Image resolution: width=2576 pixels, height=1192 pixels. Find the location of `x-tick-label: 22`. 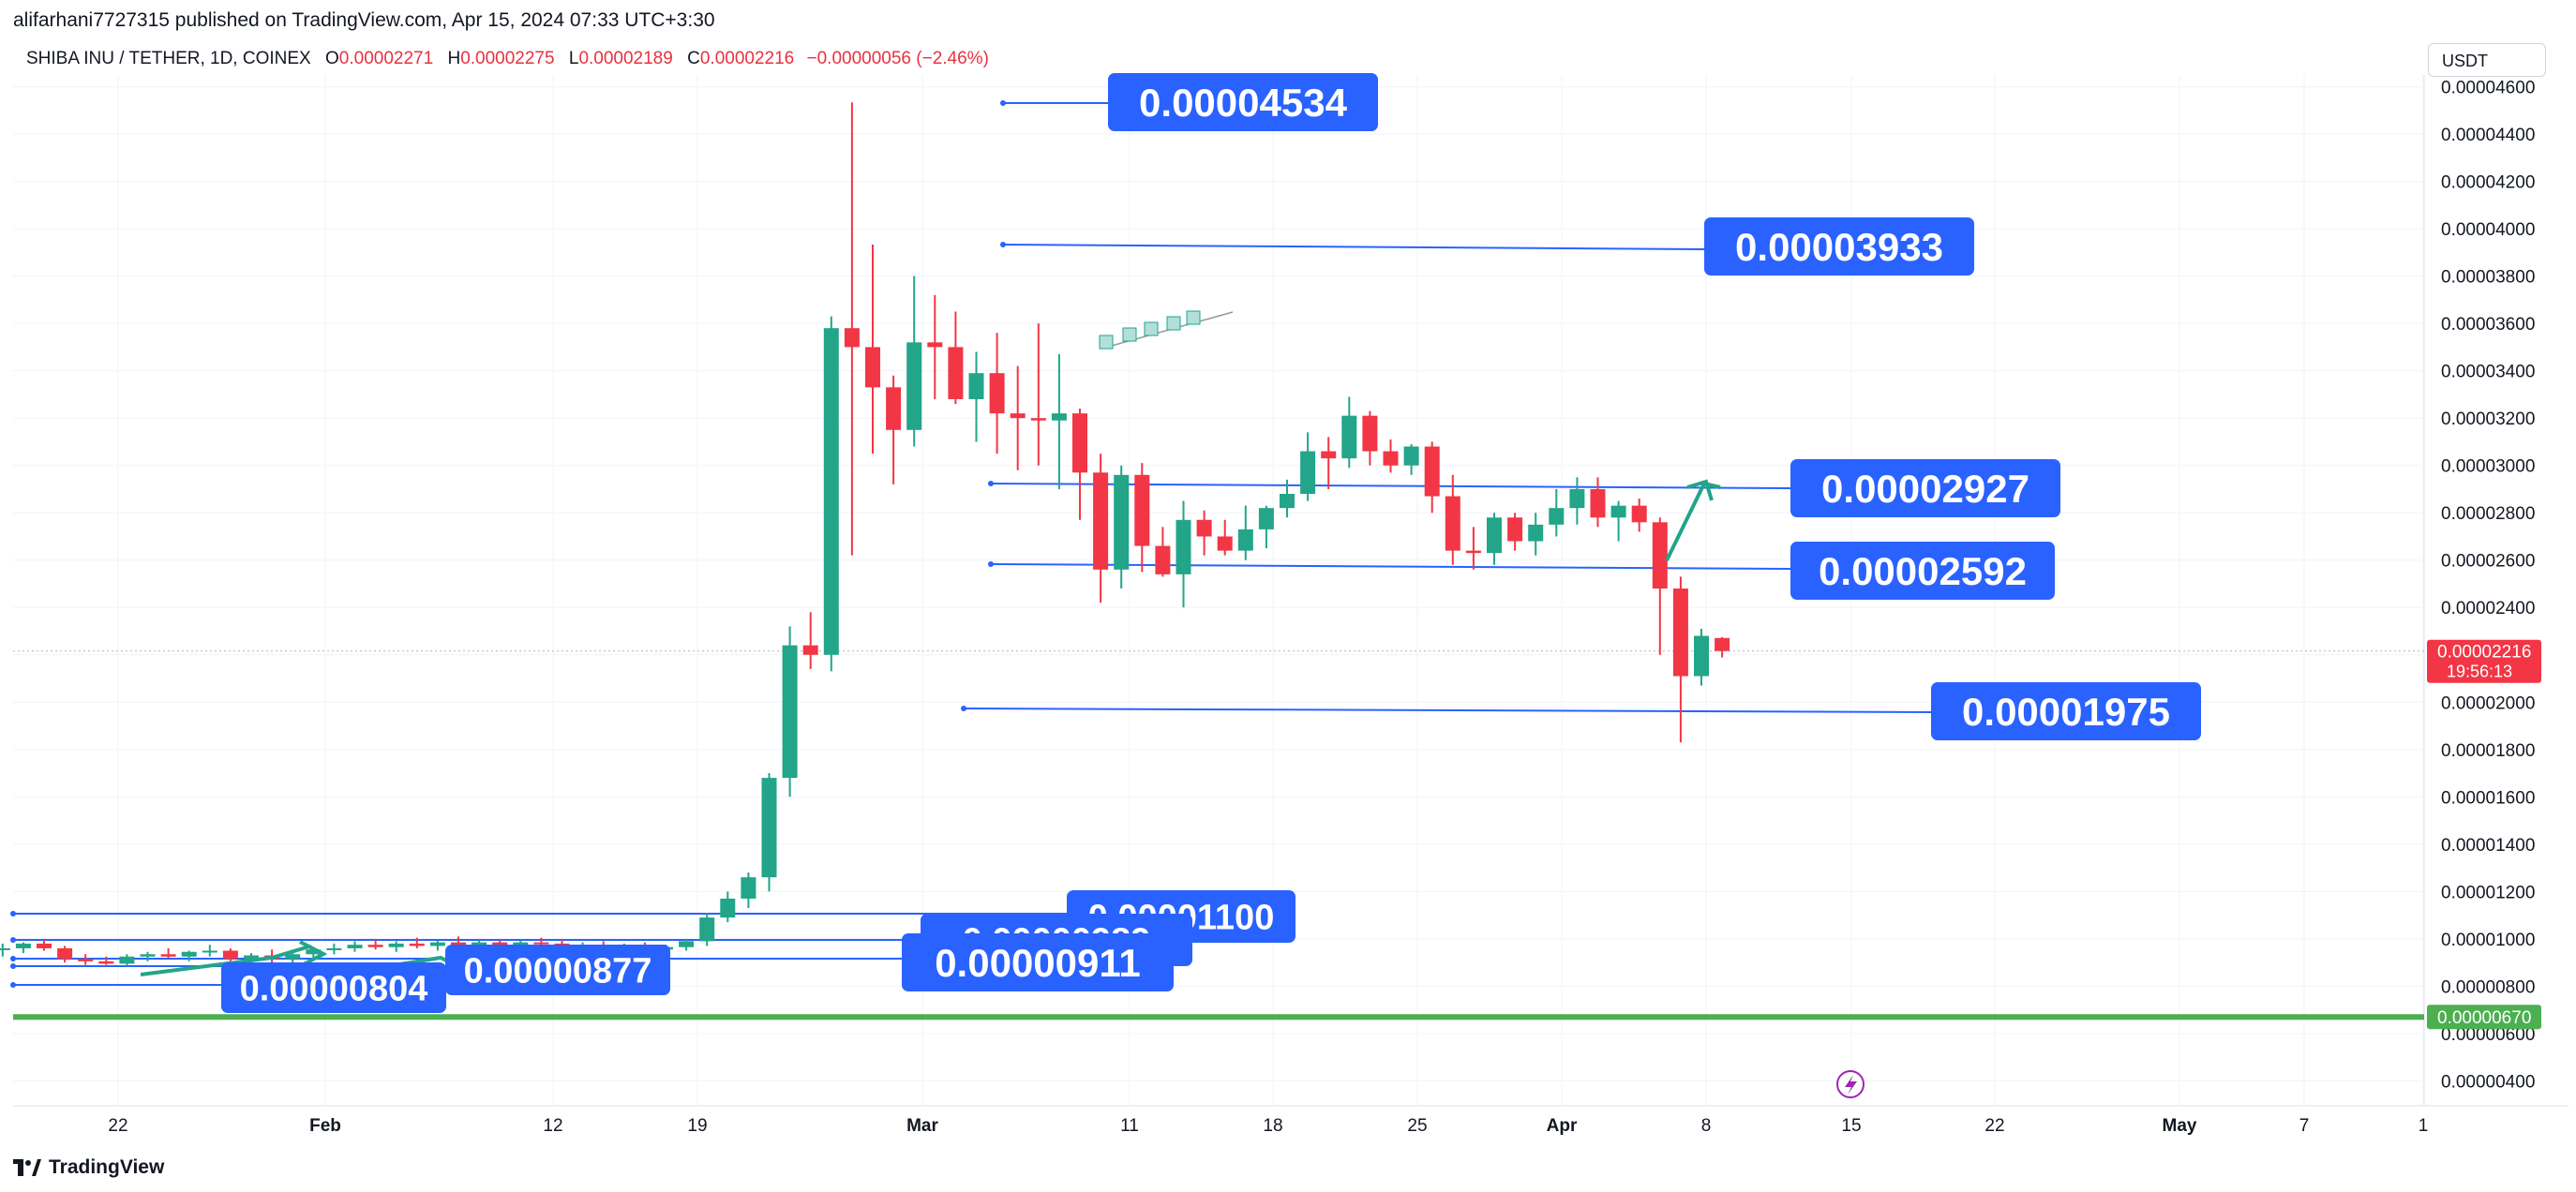

x-tick-label: 22 is located at coordinates (1994, 1126).